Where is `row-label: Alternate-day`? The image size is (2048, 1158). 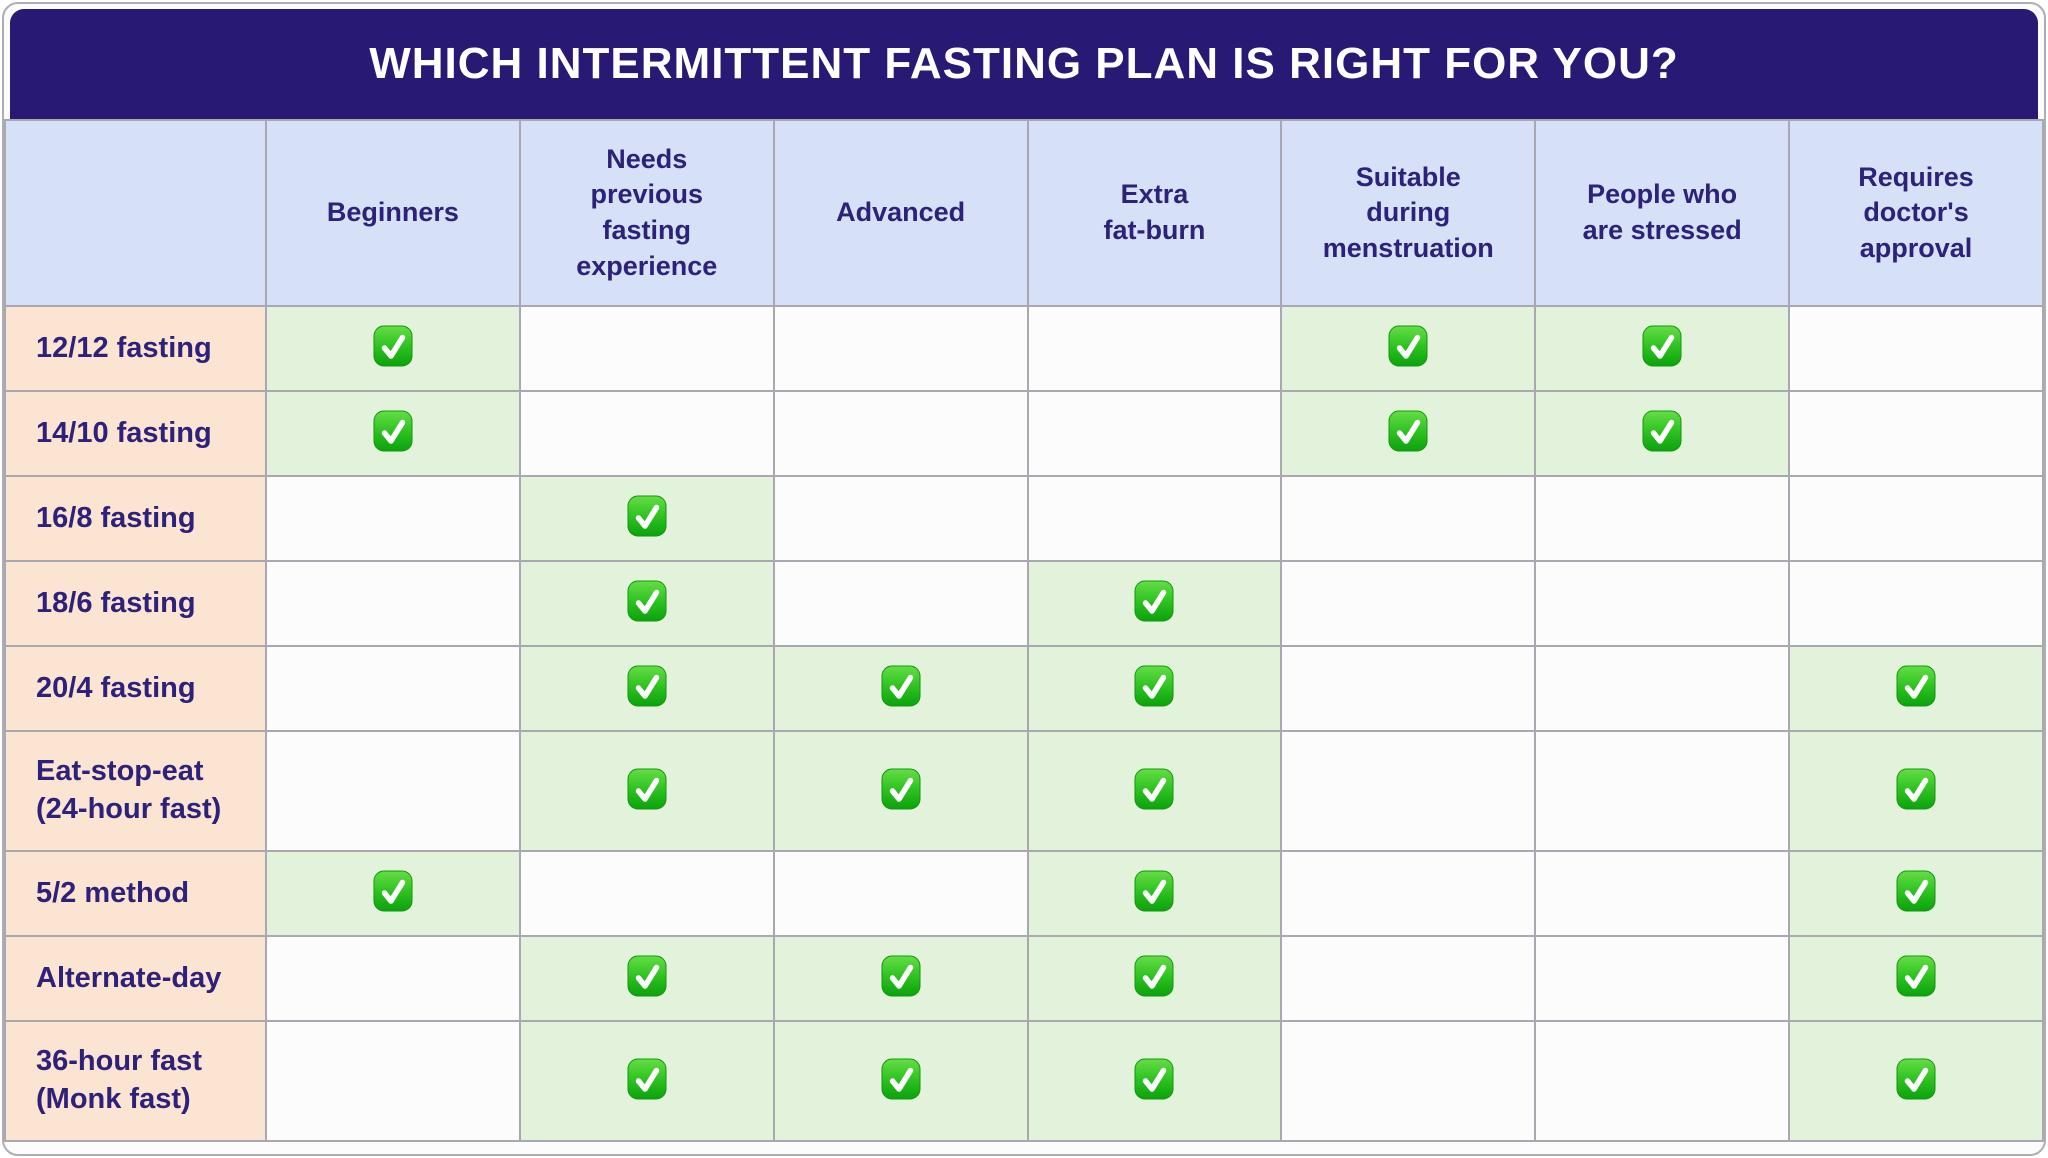 row-label: Alternate-day is located at coordinates (135, 978).